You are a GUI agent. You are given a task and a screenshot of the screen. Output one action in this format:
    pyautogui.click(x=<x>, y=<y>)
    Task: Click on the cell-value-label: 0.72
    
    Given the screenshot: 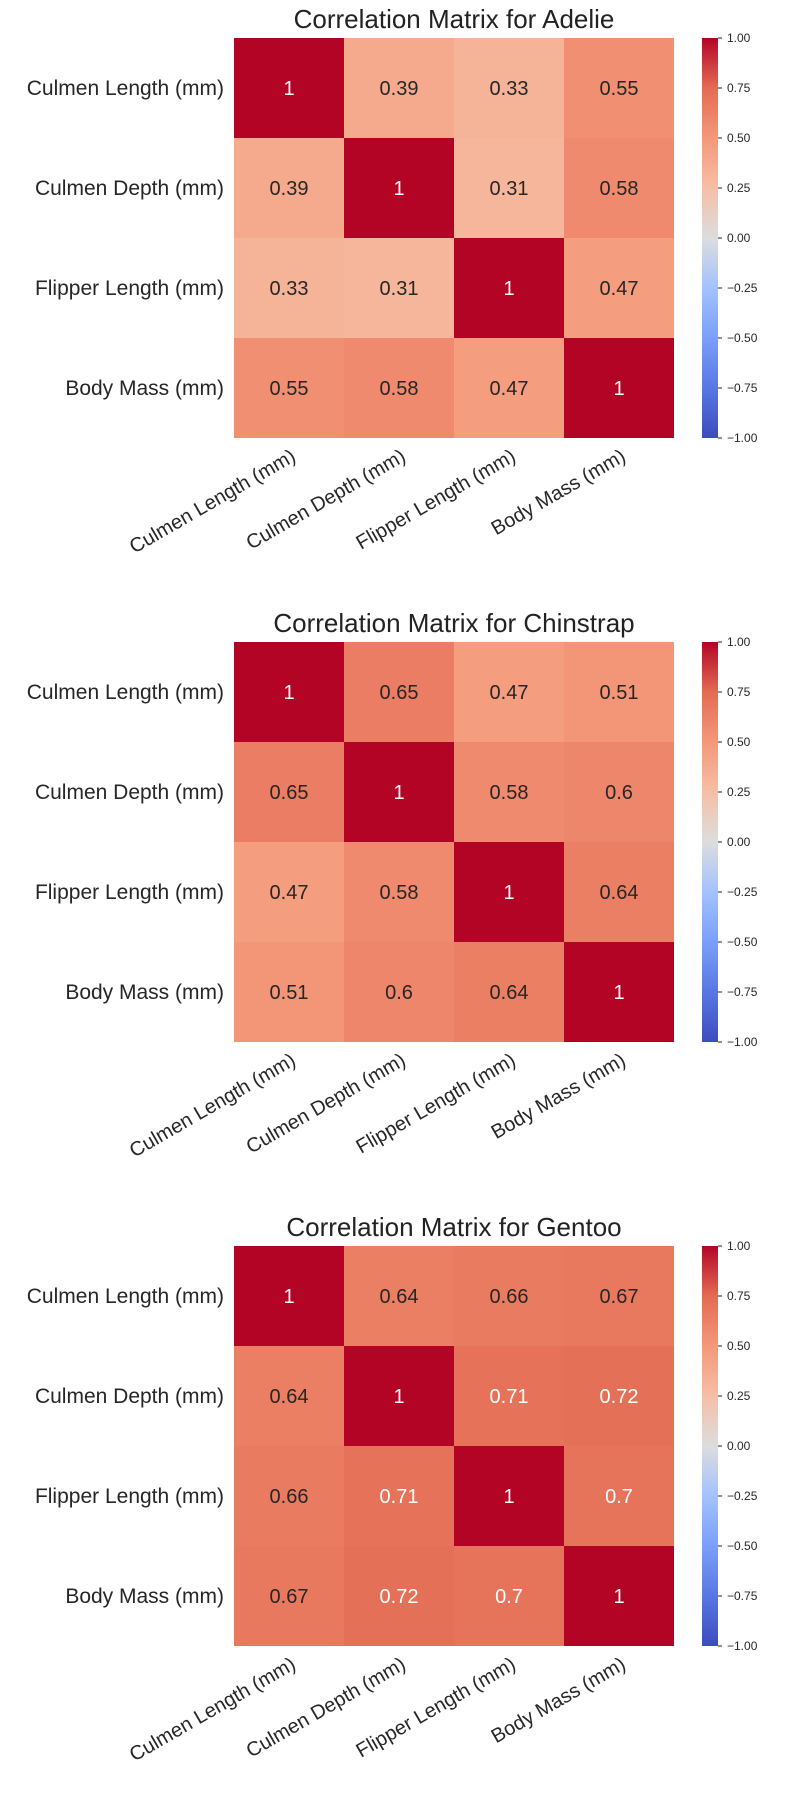 What is the action you would take?
    pyautogui.click(x=619, y=1397)
    